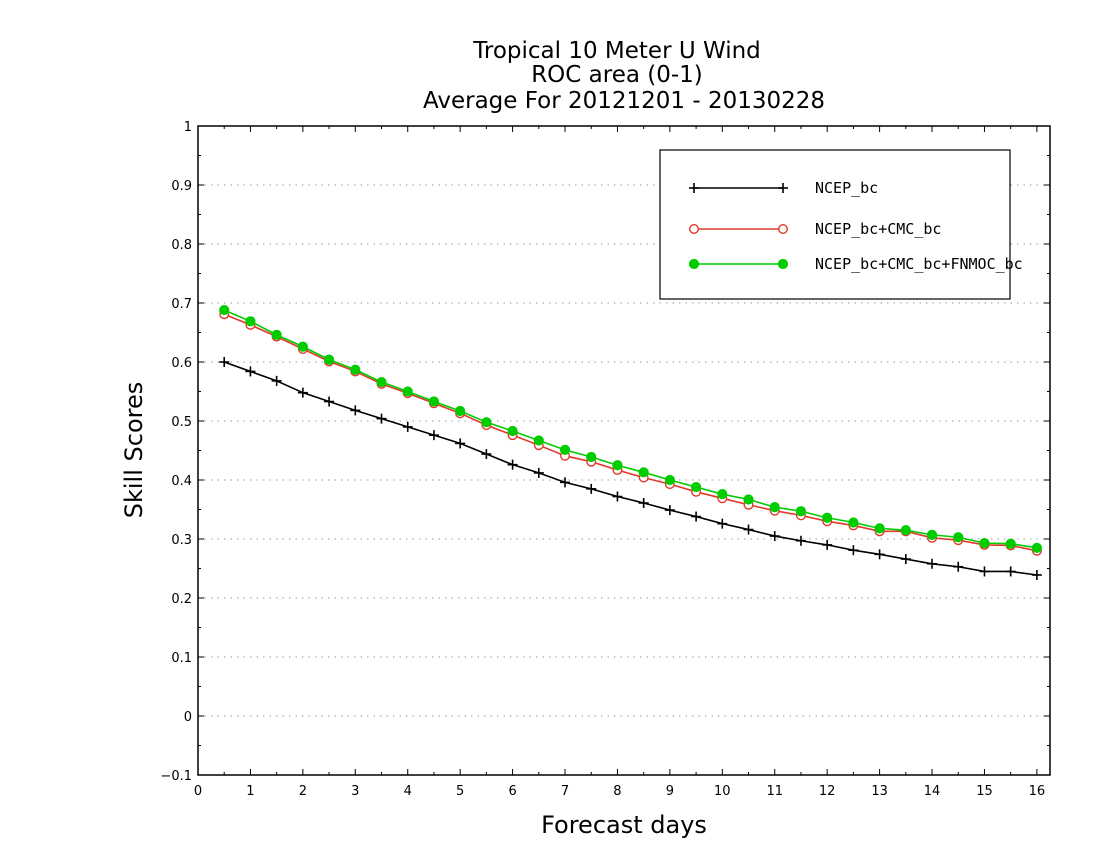 The height and width of the screenshot is (850, 1100). What do you see at coordinates (1037, 791) in the screenshot?
I see `x-tick-label: 16` at bounding box center [1037, 791].